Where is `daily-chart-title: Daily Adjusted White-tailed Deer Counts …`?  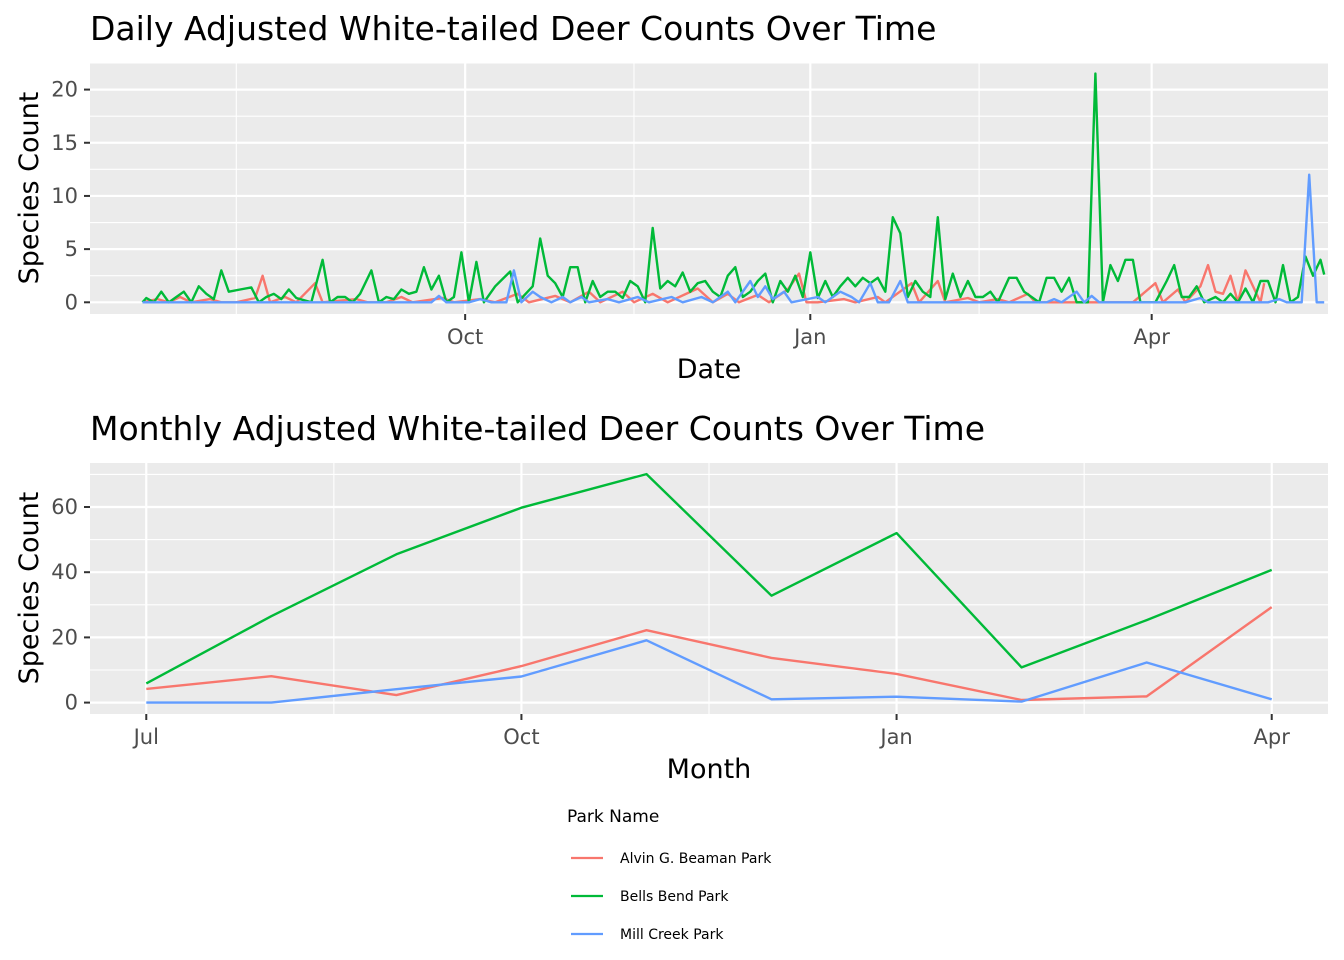
daily-chart-title: Daily Adjusted White-tailed Deer Counts … is located at coordinates (513, 28).